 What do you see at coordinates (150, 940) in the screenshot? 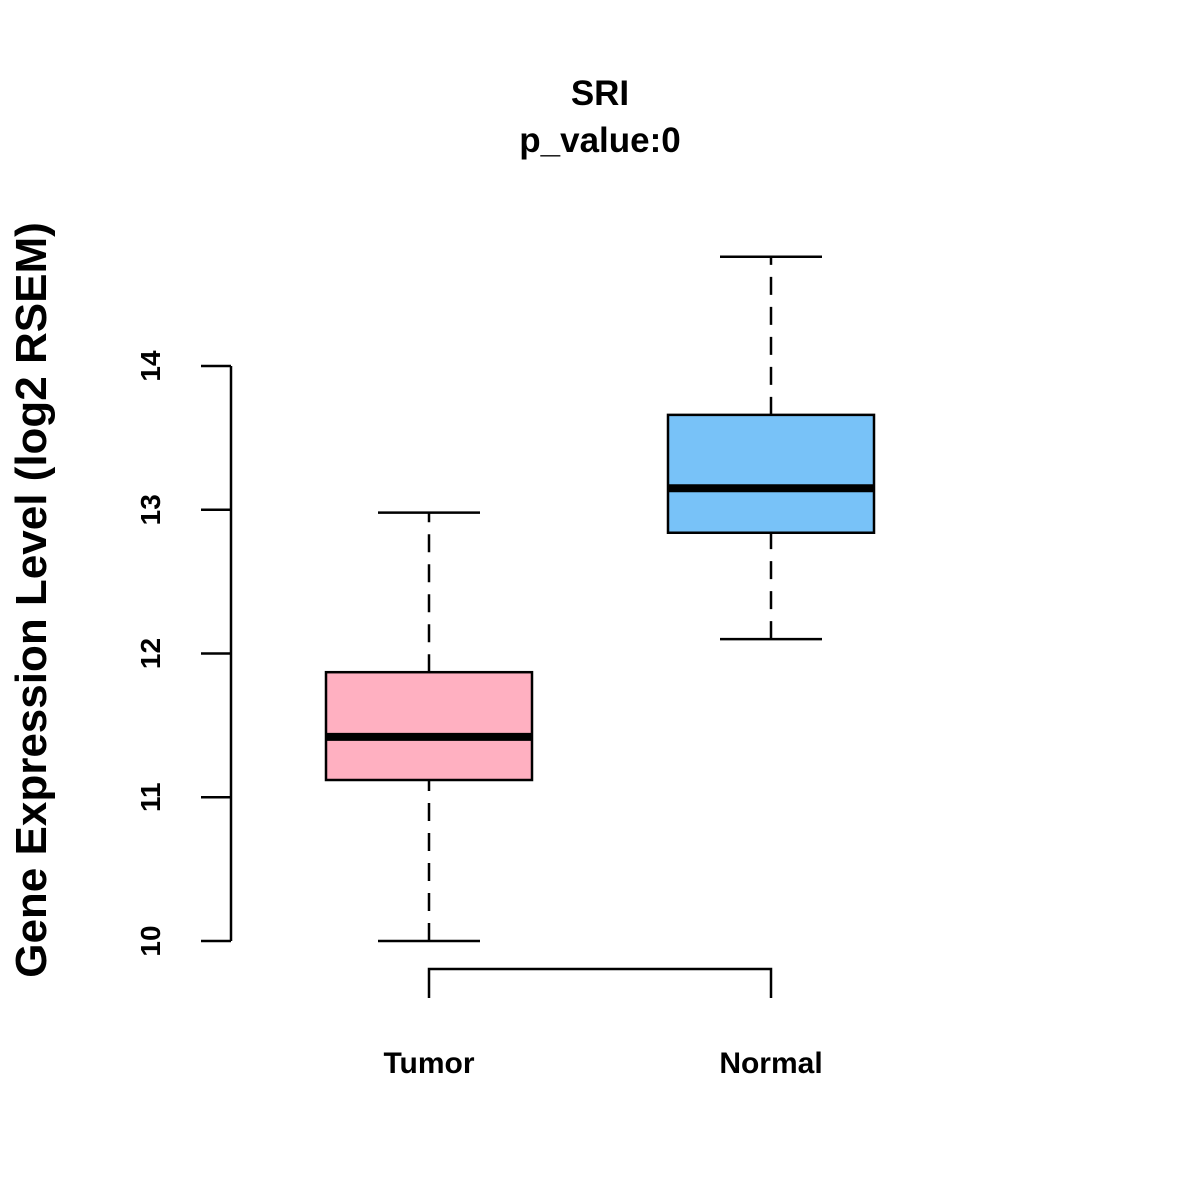
I see `y-tick-label: 10` at bounding box center [150, 940].